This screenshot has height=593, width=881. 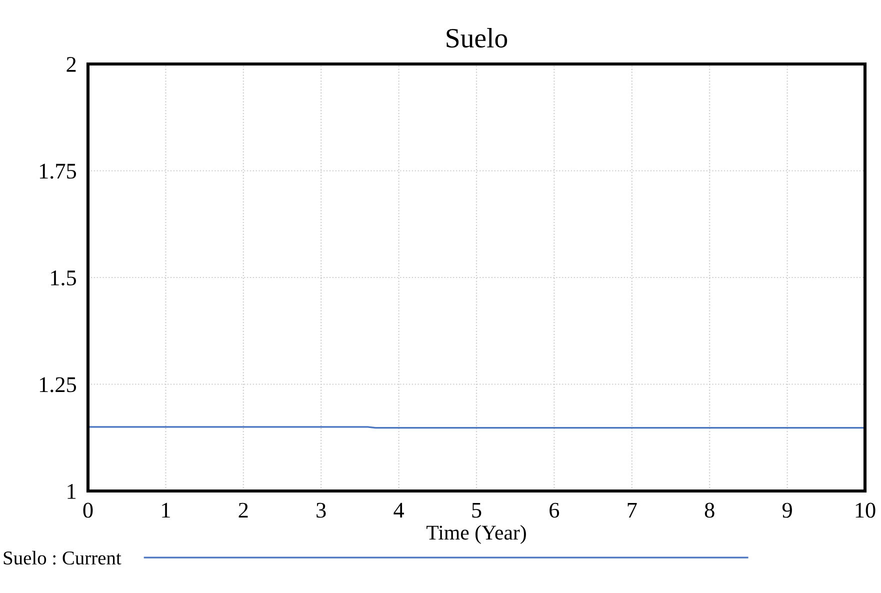 I want to click on chart-title: Suelo, so click(x=477, y=38).